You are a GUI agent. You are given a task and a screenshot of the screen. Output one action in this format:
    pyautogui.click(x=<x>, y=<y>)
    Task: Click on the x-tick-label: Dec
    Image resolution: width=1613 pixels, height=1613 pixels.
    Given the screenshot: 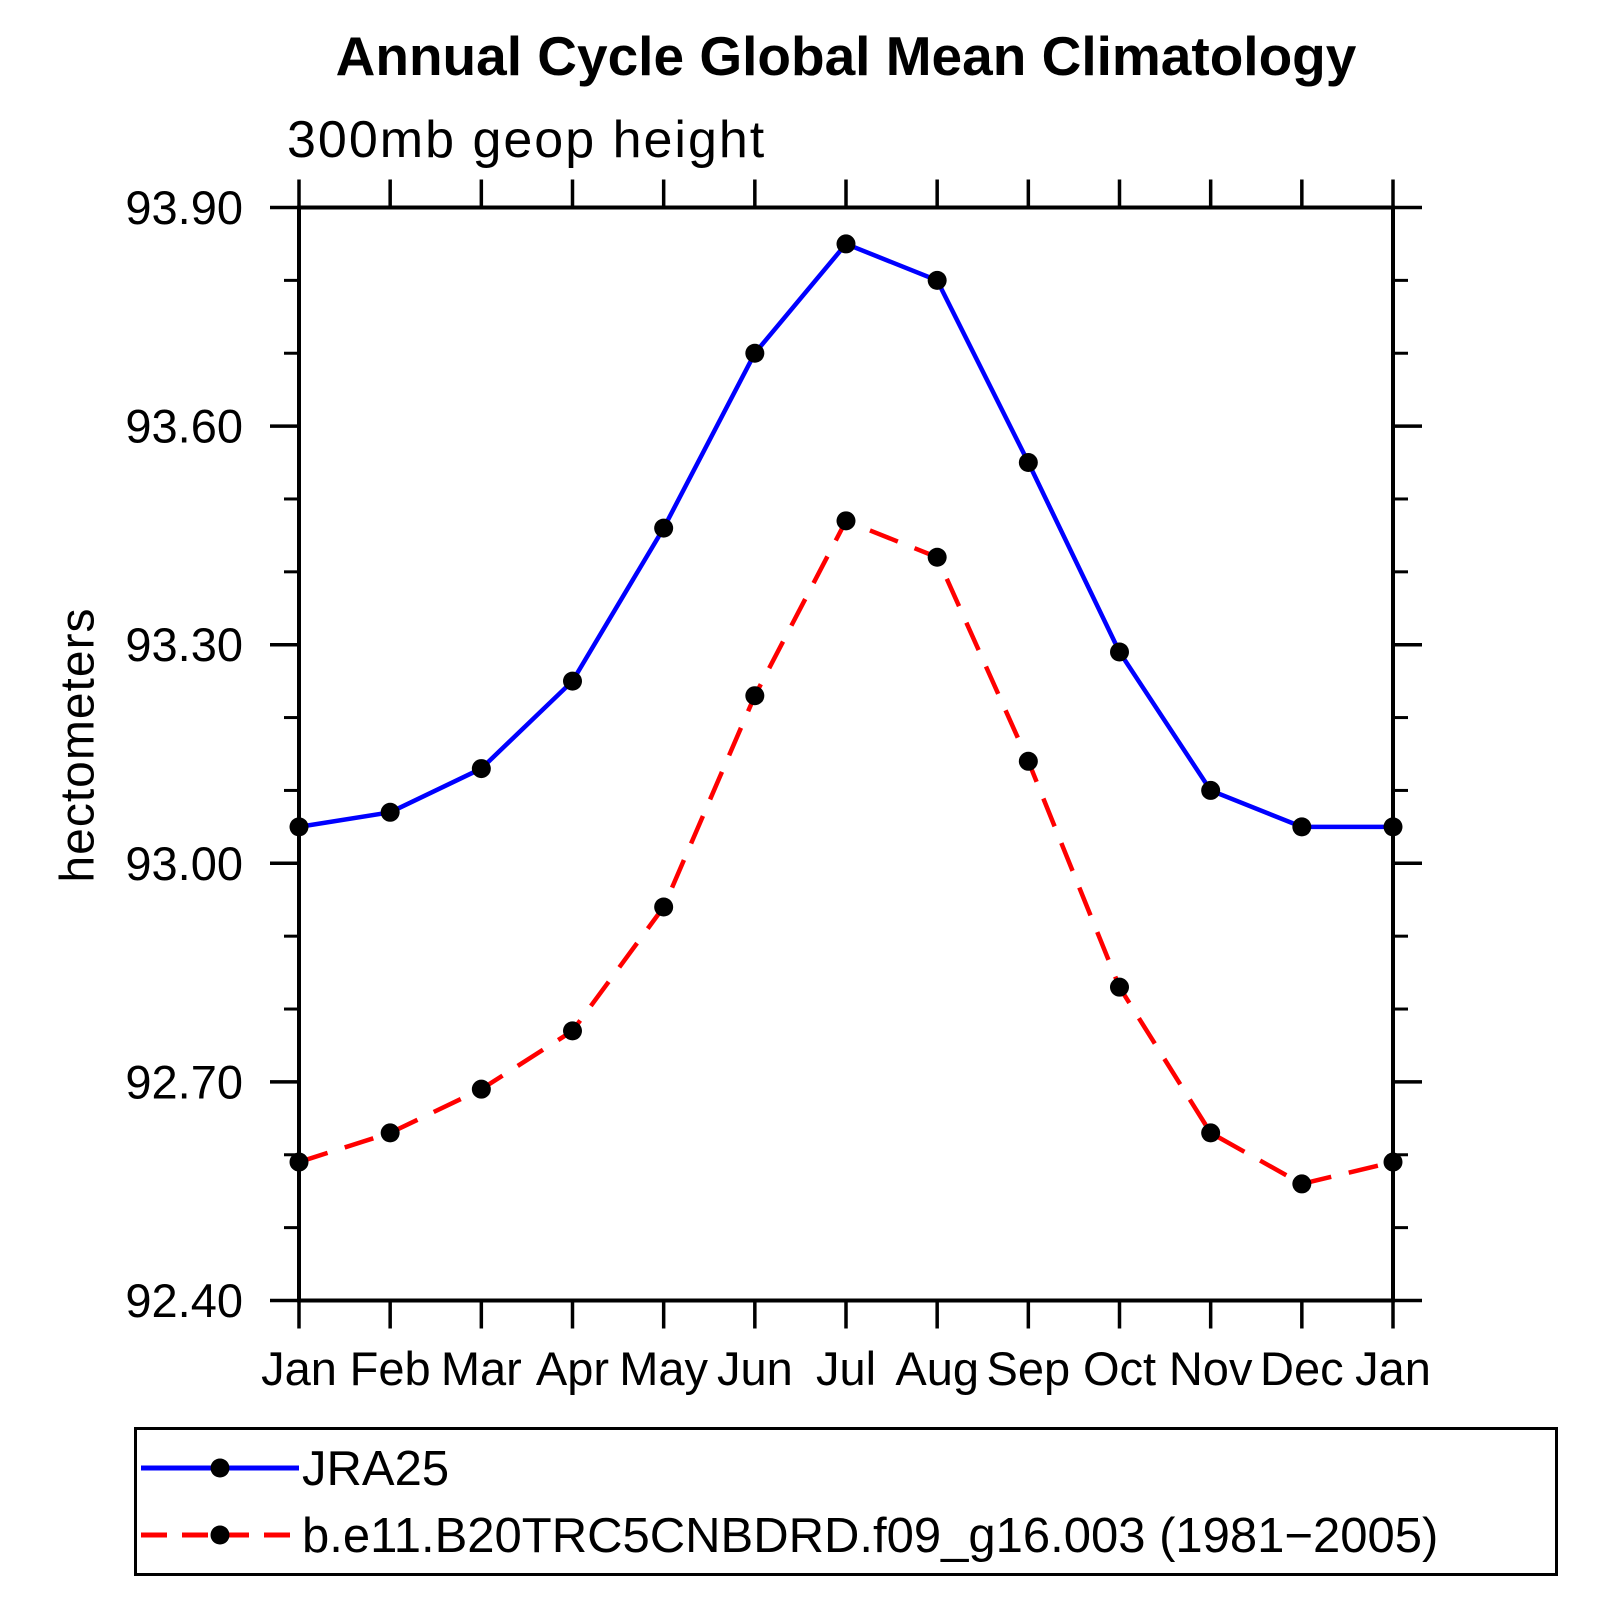 What is the action you would take?
    pyautogui.click(x=1302, y=1368)
    